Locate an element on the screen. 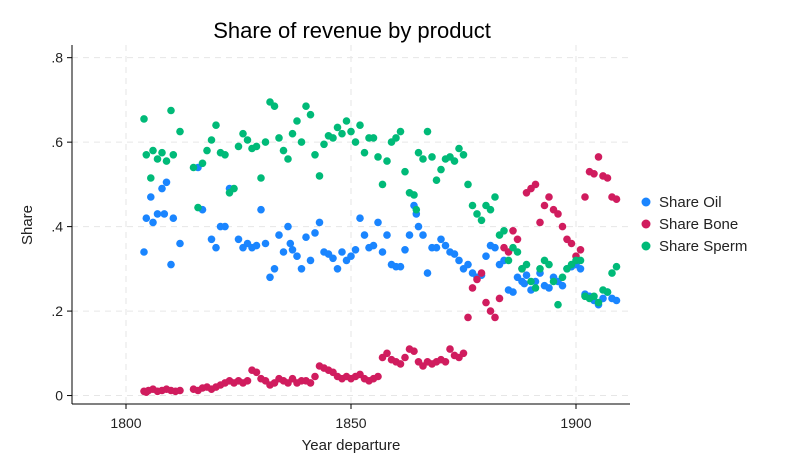 This screenshot has width=790, height=474. y-tick-label: .6 is located at coordinates (57, 142).